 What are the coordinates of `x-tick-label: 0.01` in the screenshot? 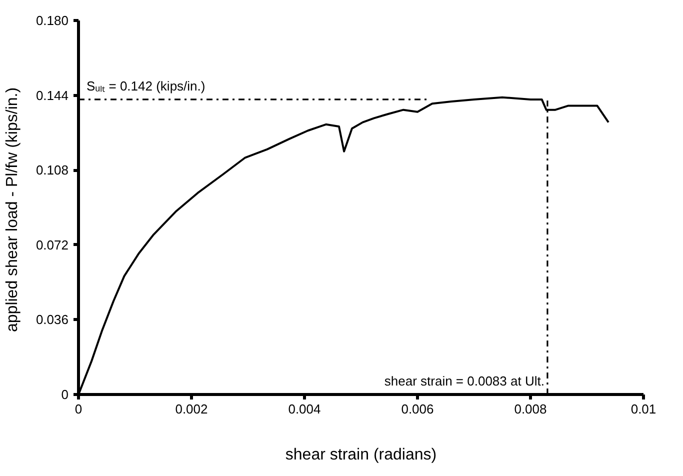 It's located at (643, 409).